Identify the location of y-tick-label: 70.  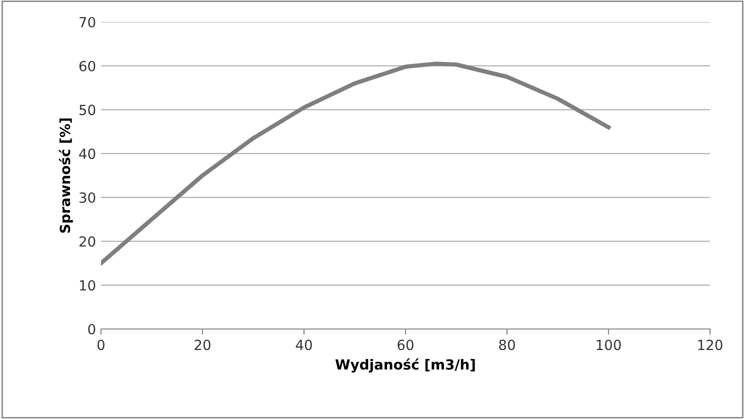
(88, 22).